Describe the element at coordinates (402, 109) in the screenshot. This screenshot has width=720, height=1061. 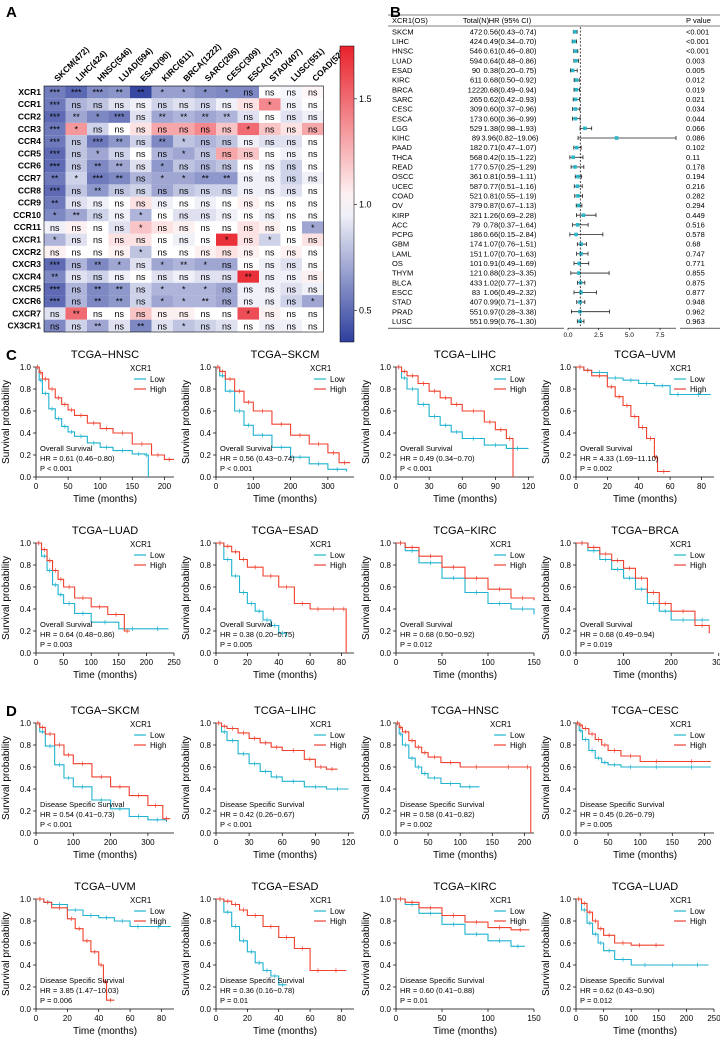
I see `cancer-label: CESC` at that location.